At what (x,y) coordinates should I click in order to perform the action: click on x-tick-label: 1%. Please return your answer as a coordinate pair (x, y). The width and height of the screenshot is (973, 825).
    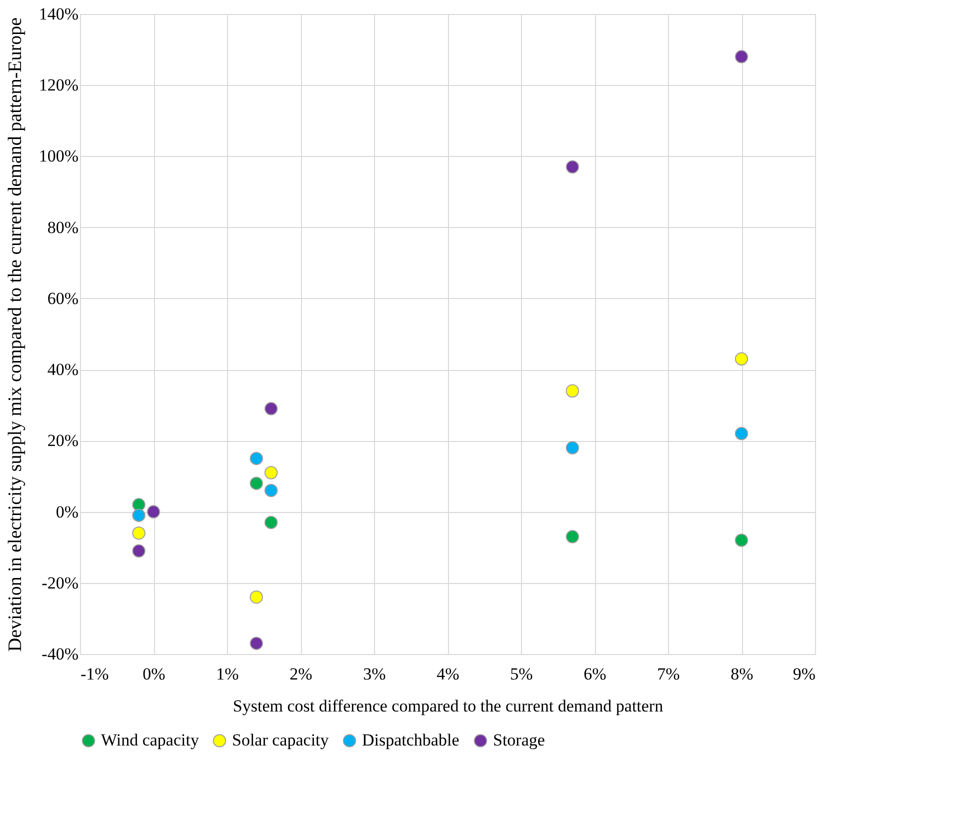
    Looking at the image, I should click on (227, 674).